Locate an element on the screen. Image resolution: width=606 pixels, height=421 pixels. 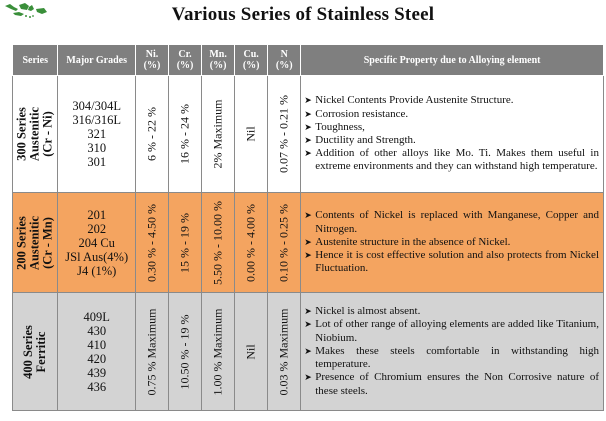
ni-cell: 0.75 % Maximum is located at coordinates (152, 351).